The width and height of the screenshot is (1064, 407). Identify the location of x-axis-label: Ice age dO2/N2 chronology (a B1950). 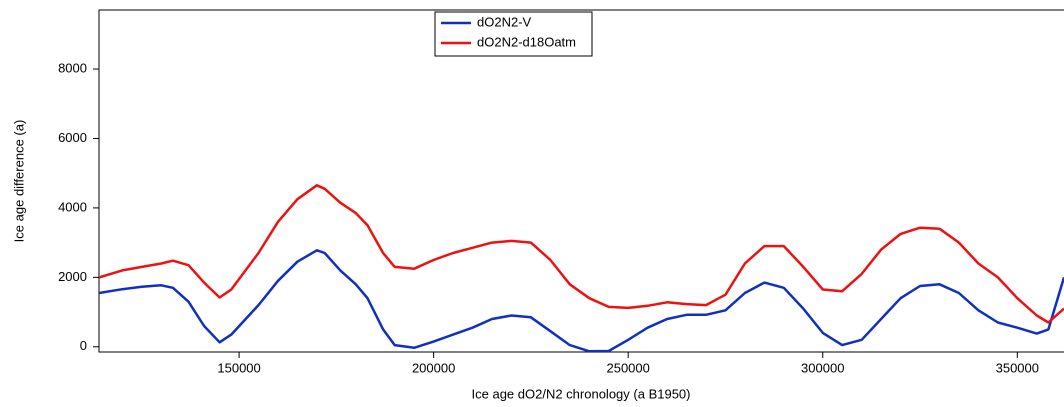
(581, 393).